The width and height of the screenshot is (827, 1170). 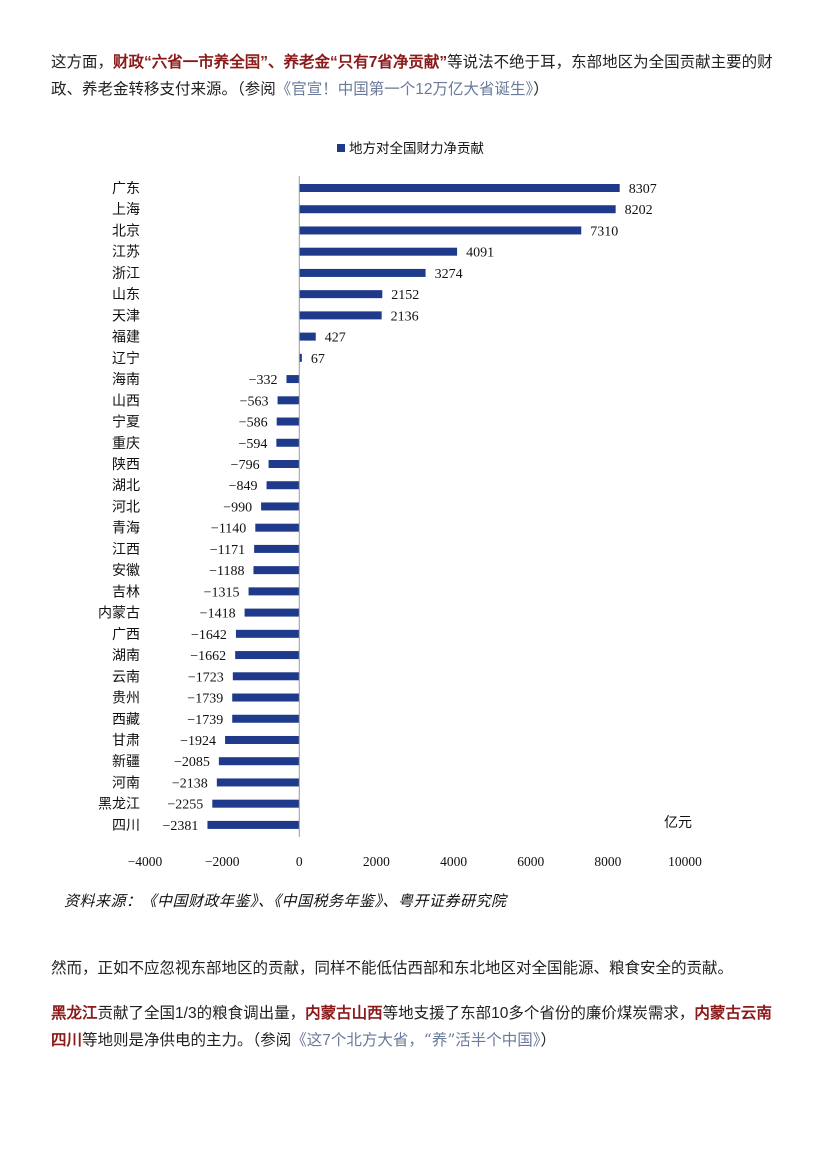 I want to click on x-tick-label: 0, so click(x=299, y=861).